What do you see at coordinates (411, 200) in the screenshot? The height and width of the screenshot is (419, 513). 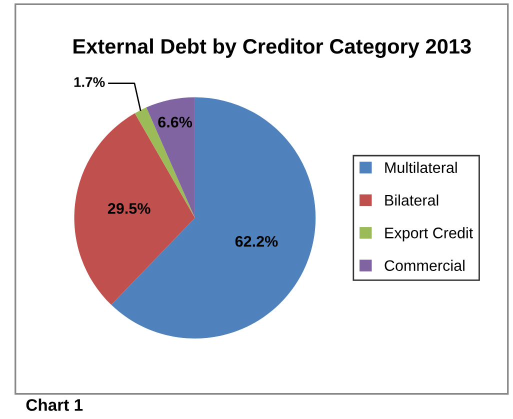 I see `legend-label: Bilateral` at bounding box center [411, 200].